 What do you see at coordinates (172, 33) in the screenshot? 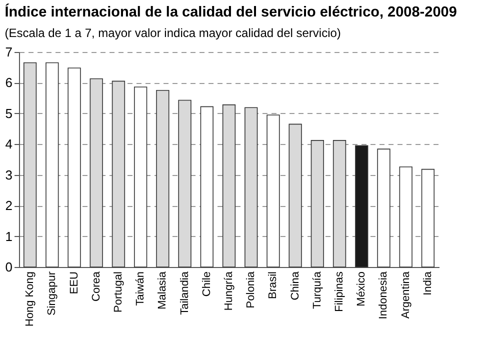
I see `chart-subtitle: (Escala de 1 a 7, mayor valor indica mayor calidad del servicio)` at bounding box center [172, 33].